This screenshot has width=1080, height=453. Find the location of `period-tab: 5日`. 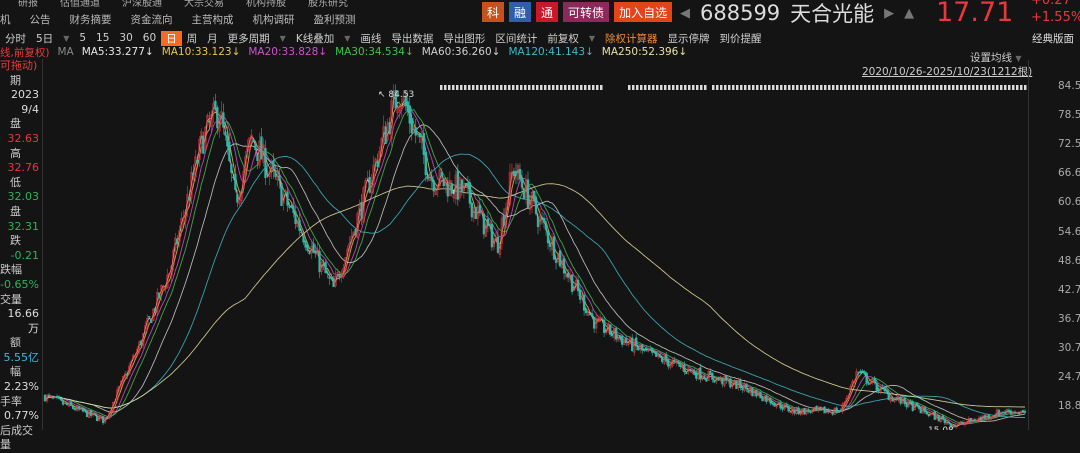

period-tab: 5日 is located at coordinates (45, 38).